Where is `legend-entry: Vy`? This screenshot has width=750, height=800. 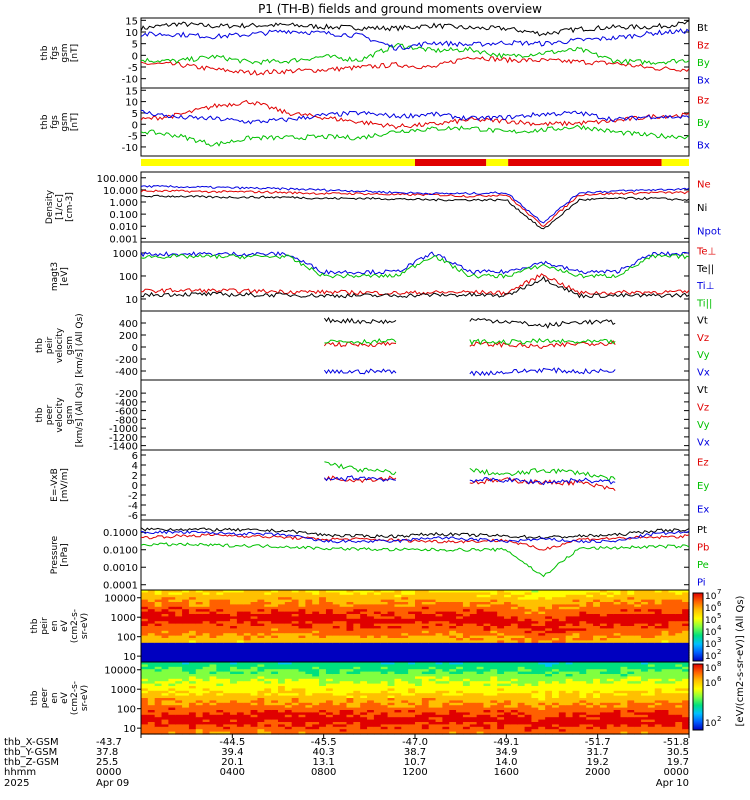 legend-entry: Vy is located at coordinates (703, 355).